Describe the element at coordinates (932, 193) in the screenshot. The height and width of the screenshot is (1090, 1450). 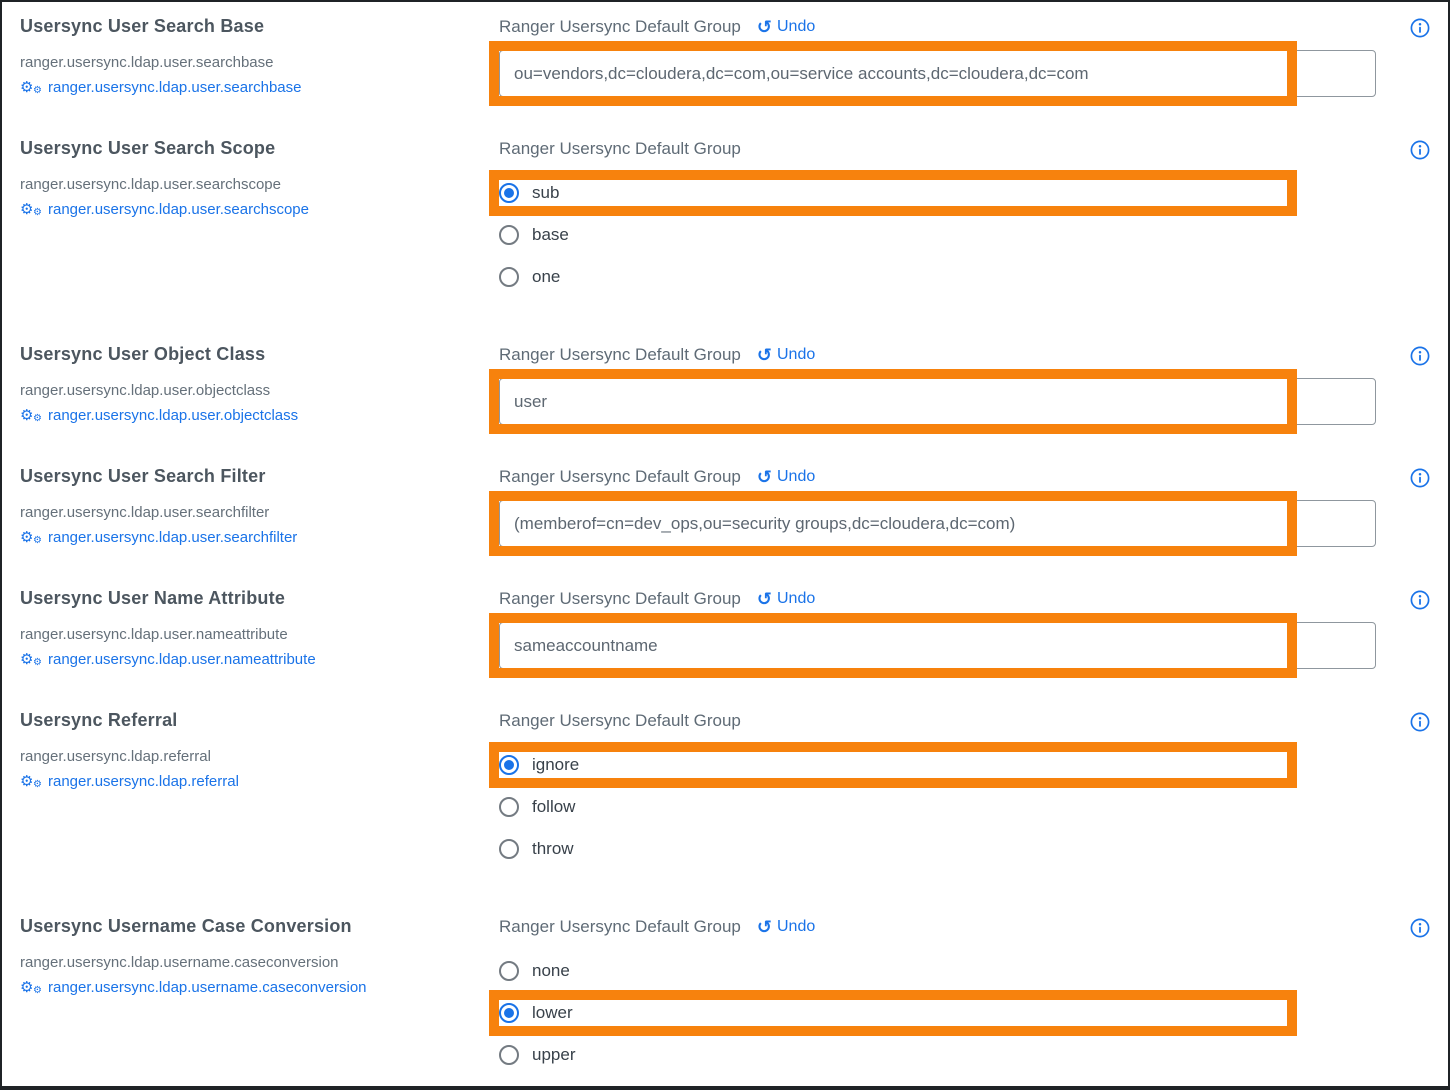
I see `radio-option-sub: sub` at that location.